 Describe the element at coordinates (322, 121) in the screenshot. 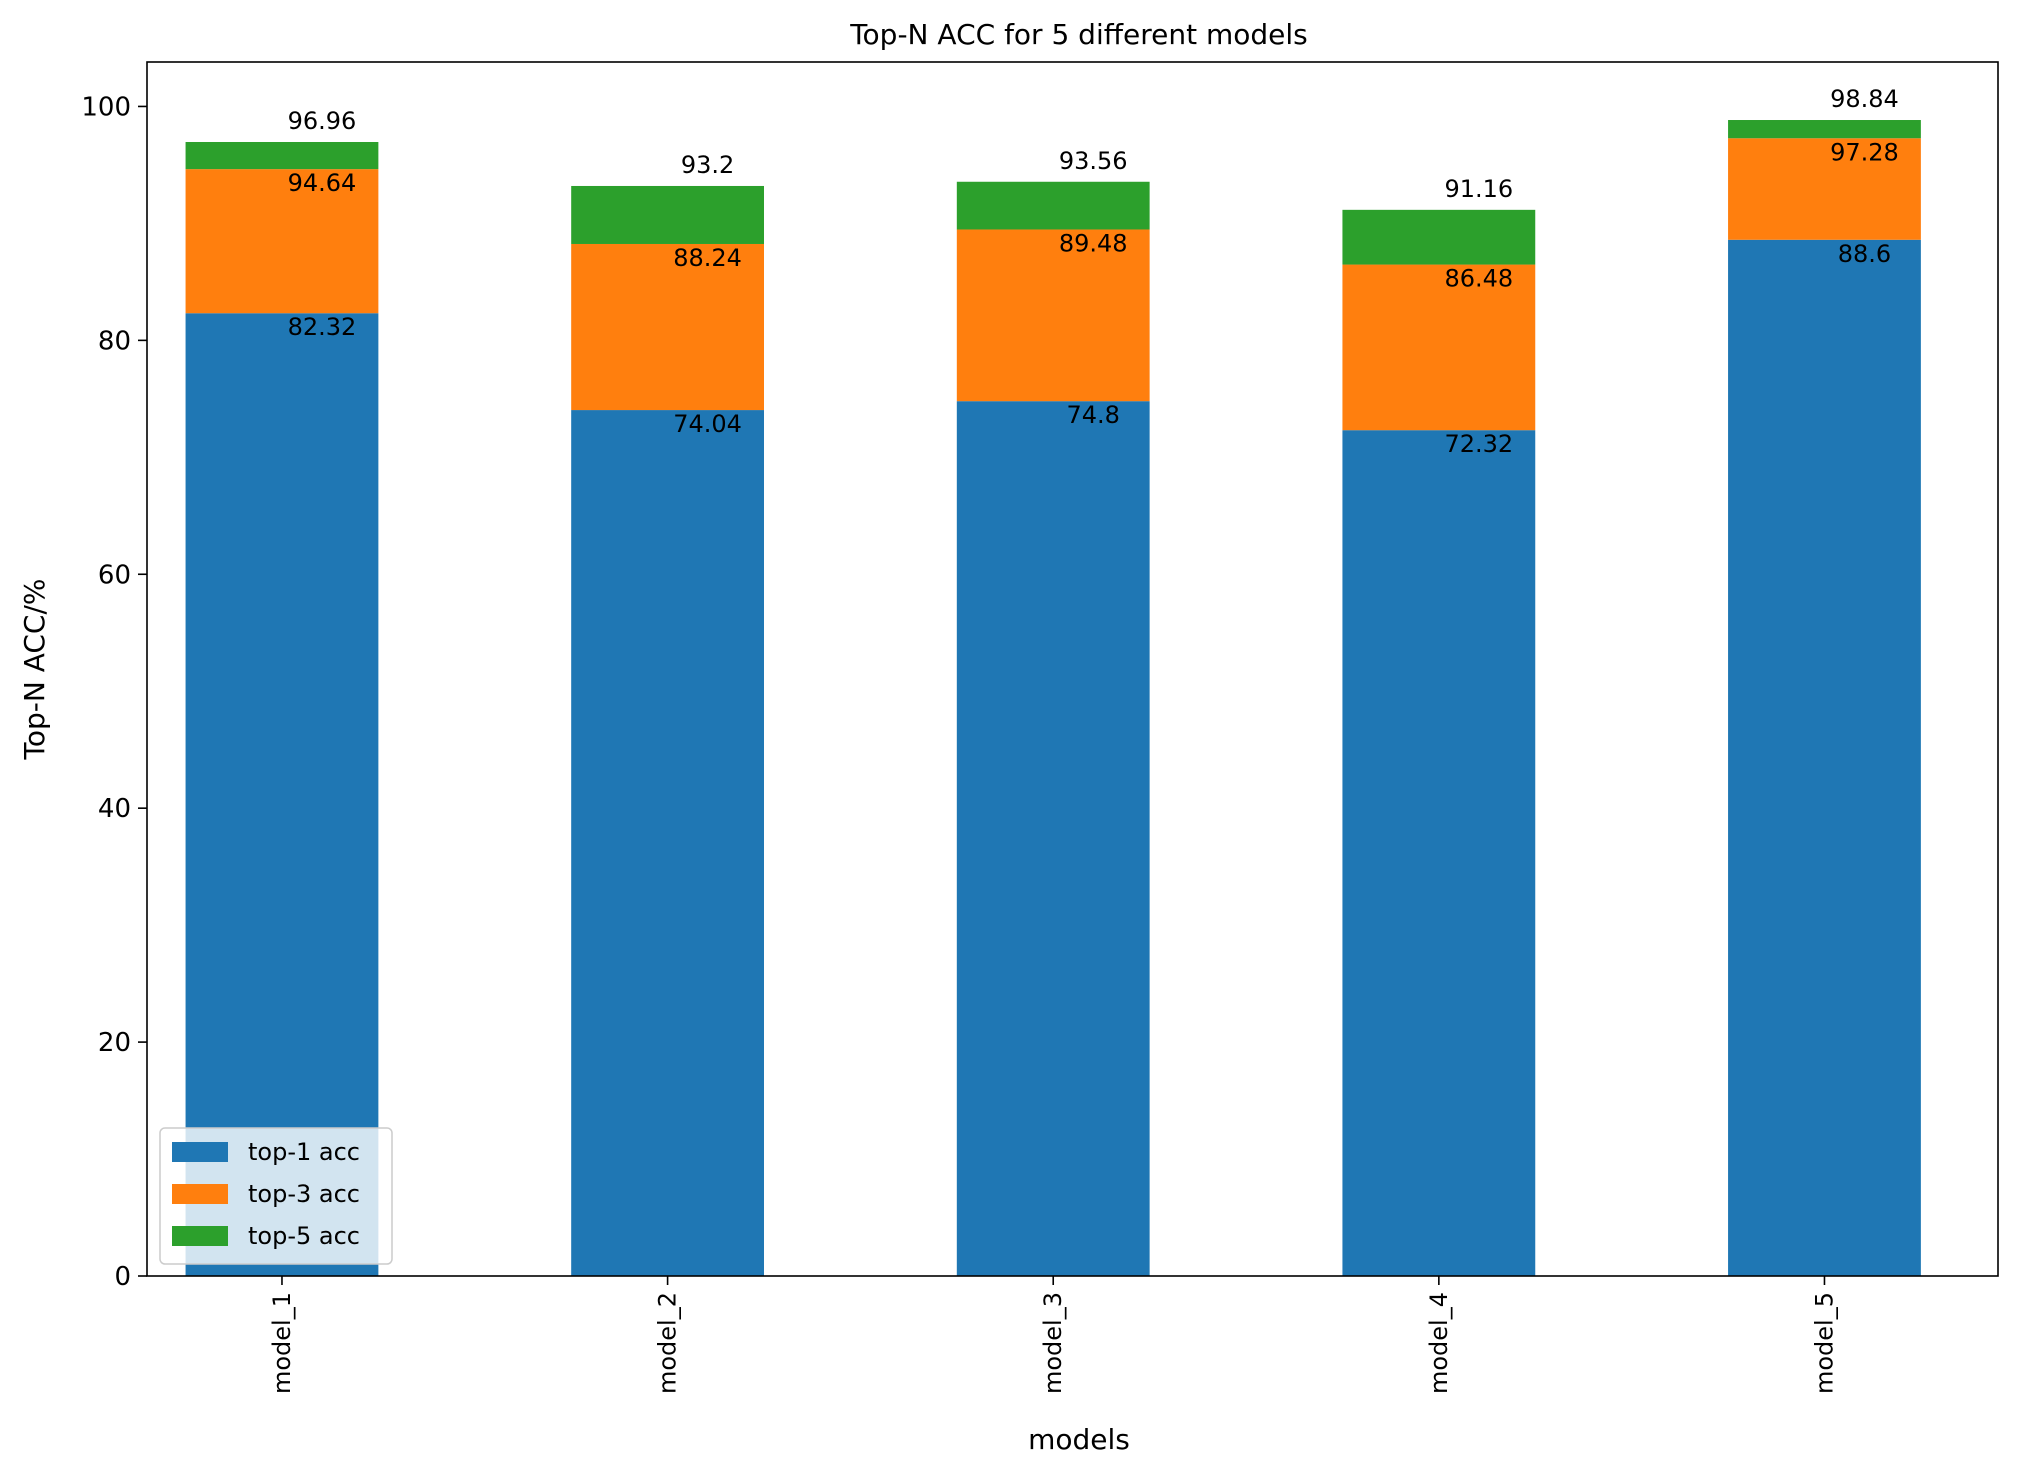

I see `data-label-model_1-series-3: 96.96` at that location.